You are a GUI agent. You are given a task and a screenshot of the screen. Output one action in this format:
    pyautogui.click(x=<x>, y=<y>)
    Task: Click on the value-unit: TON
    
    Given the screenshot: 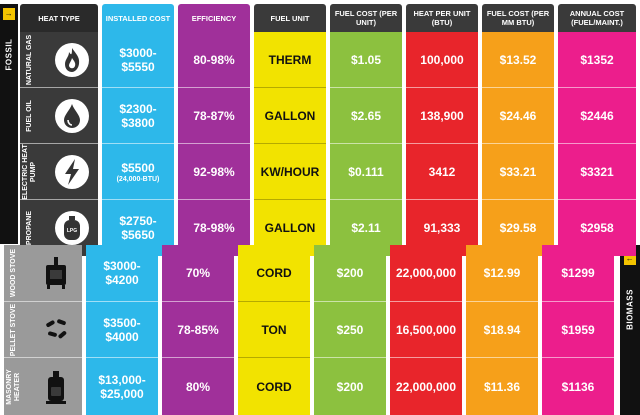 What is the action you would take?
    pyautogui.click(x=274, y=329)
    